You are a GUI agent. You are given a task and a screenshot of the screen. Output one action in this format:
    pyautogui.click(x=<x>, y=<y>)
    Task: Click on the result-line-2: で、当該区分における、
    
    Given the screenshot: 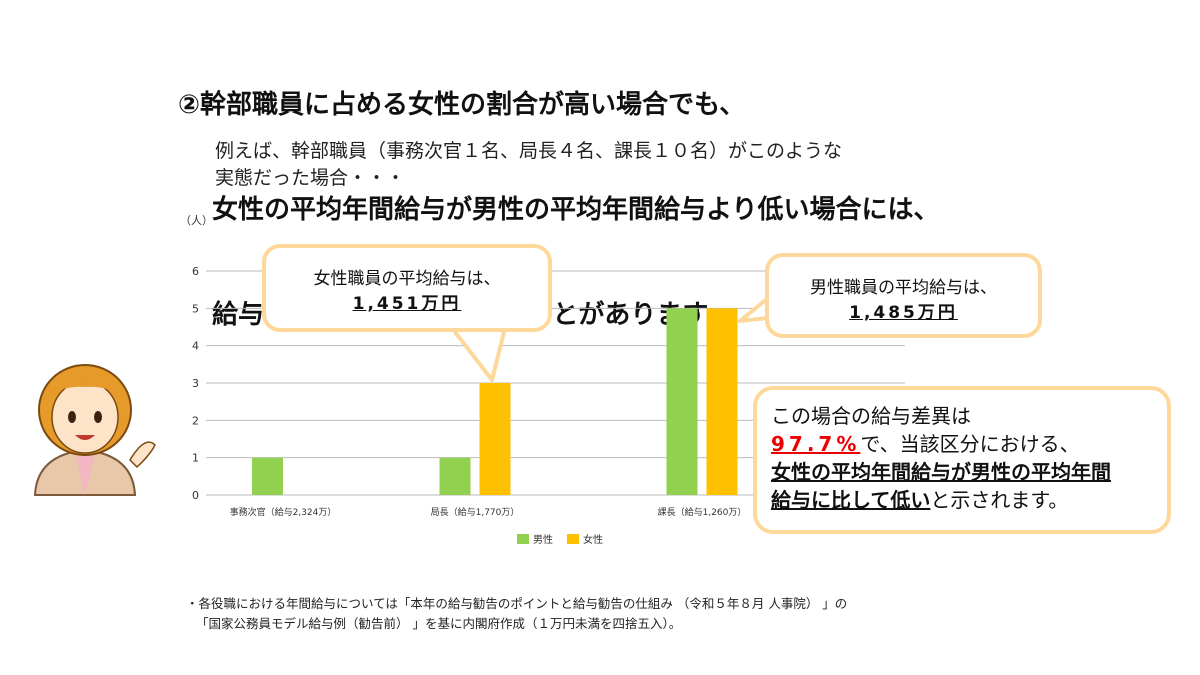 What is the action you would take?
    pyautogui.click(x=970, y=444)
    